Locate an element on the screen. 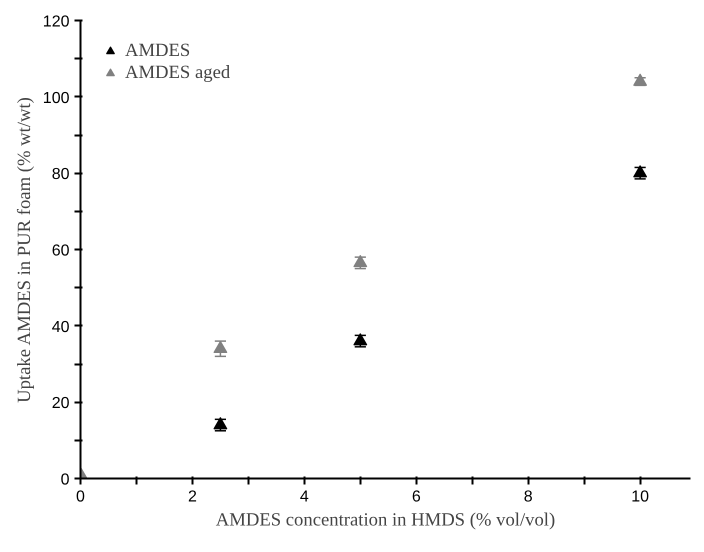  x-tick-label: 6 is located at coordinates (416, 497).